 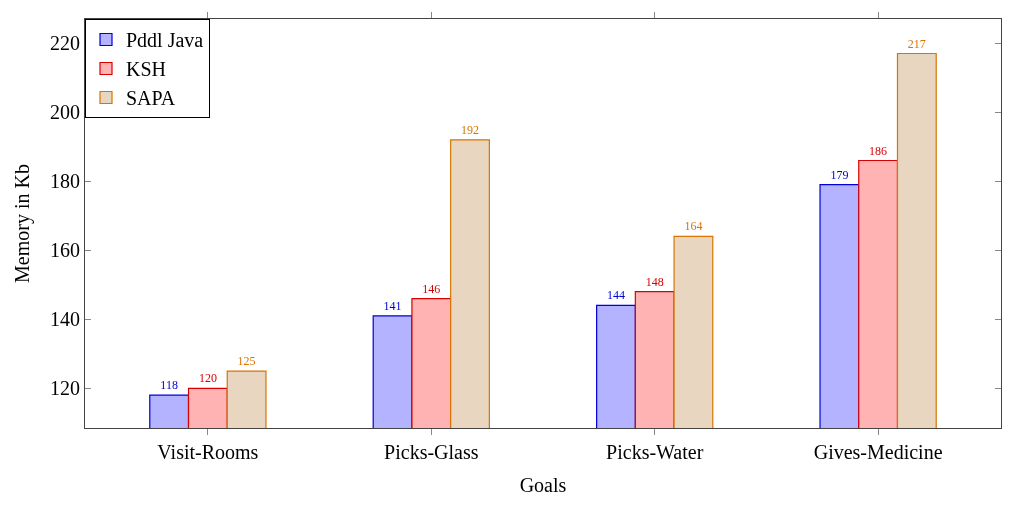 I want to click on y-tick-label: 120, so click(x=65, y=388).